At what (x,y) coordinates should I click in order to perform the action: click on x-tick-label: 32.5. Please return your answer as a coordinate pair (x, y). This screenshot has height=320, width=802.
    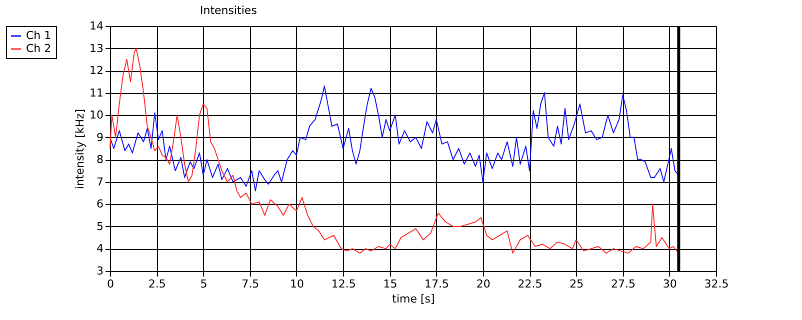
    Looking at the image, I should click on (716, 284).